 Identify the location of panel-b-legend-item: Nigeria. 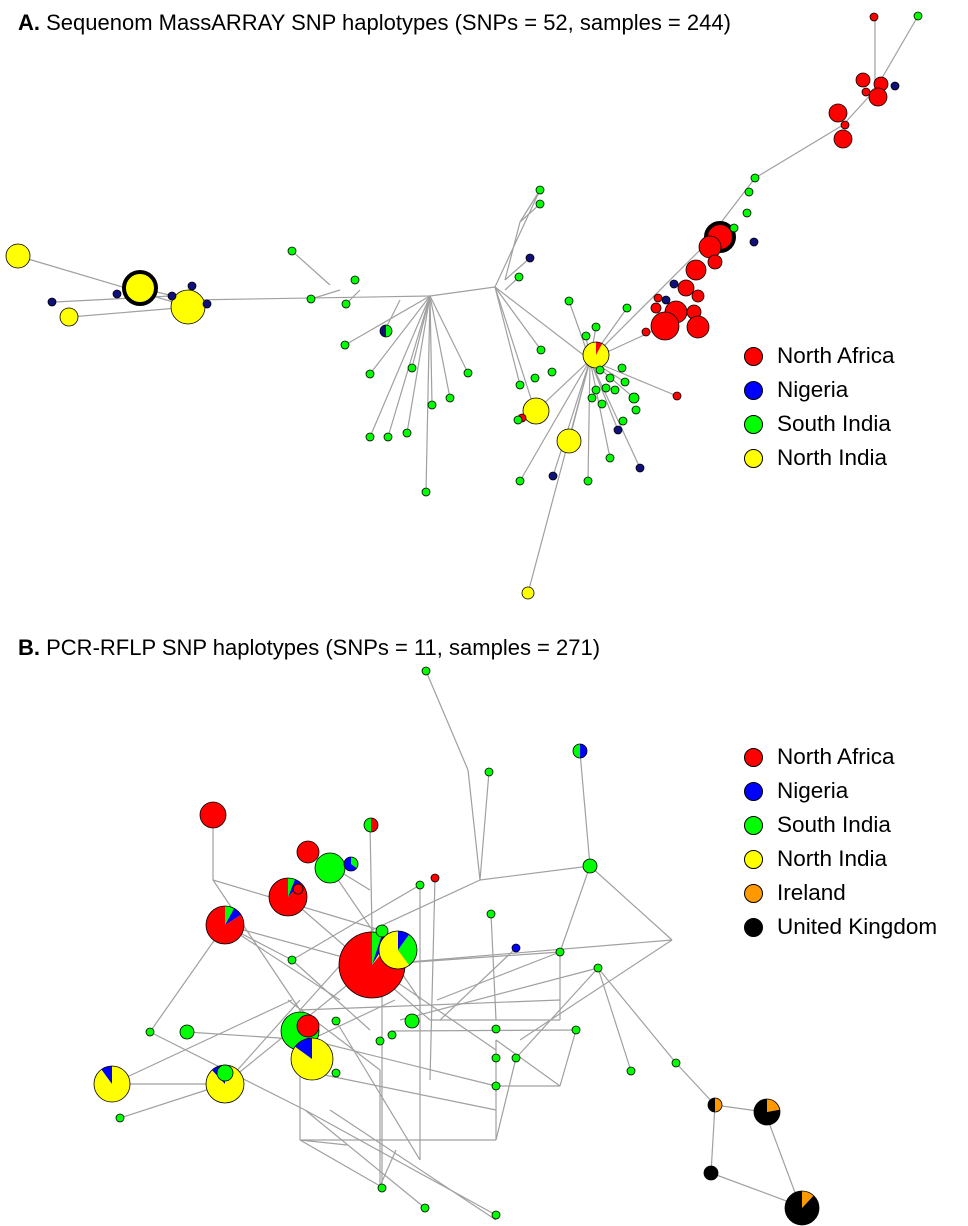
(840, 791).